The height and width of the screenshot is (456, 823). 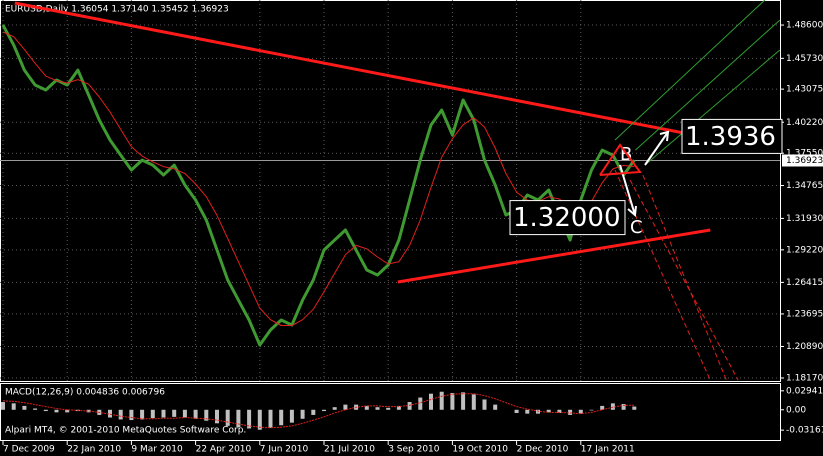 What do you see at coordinates (636, 227) in the screenshot?
I see `point-label: C` at bounding box center [636, 227].